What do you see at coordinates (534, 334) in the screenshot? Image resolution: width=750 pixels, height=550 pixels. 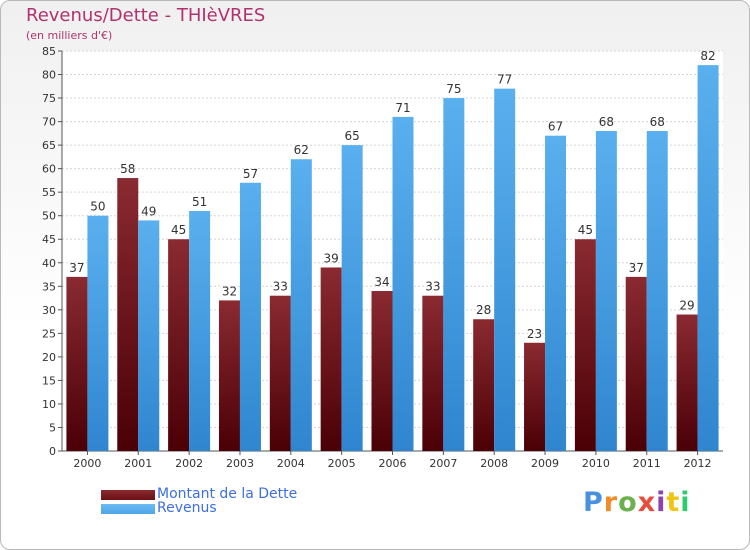 I see `data-label-dette: 23` at bounding box center [534, 334].